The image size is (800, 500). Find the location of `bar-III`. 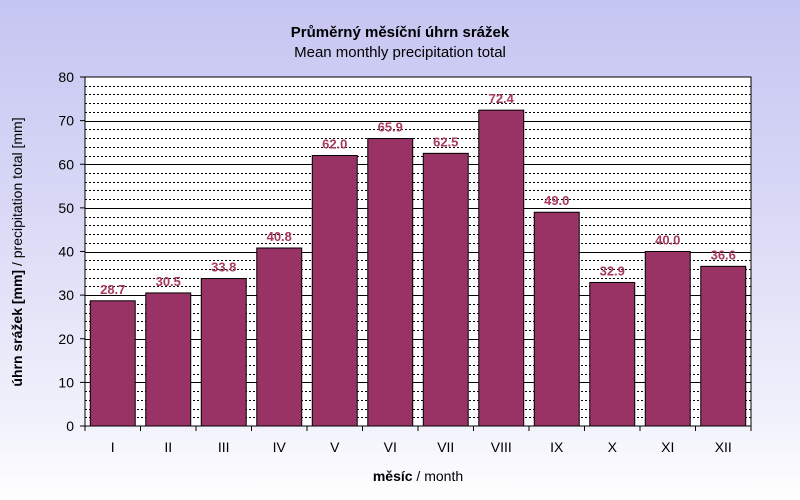

bar-III is located at coordinates (223, 352).